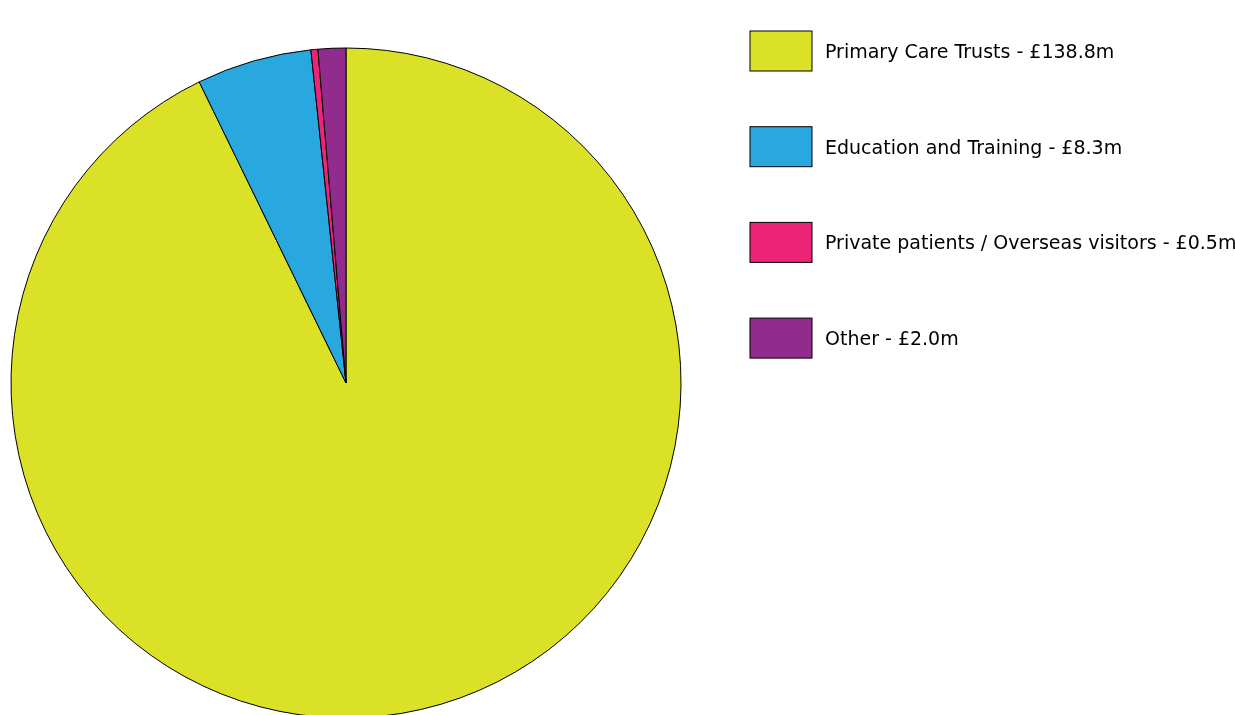 The height and width of the screenshot is (715, 1235). Describe the element at coordinates (858, 338) in the screenshot. I see `legend-label: Other -` at that location.